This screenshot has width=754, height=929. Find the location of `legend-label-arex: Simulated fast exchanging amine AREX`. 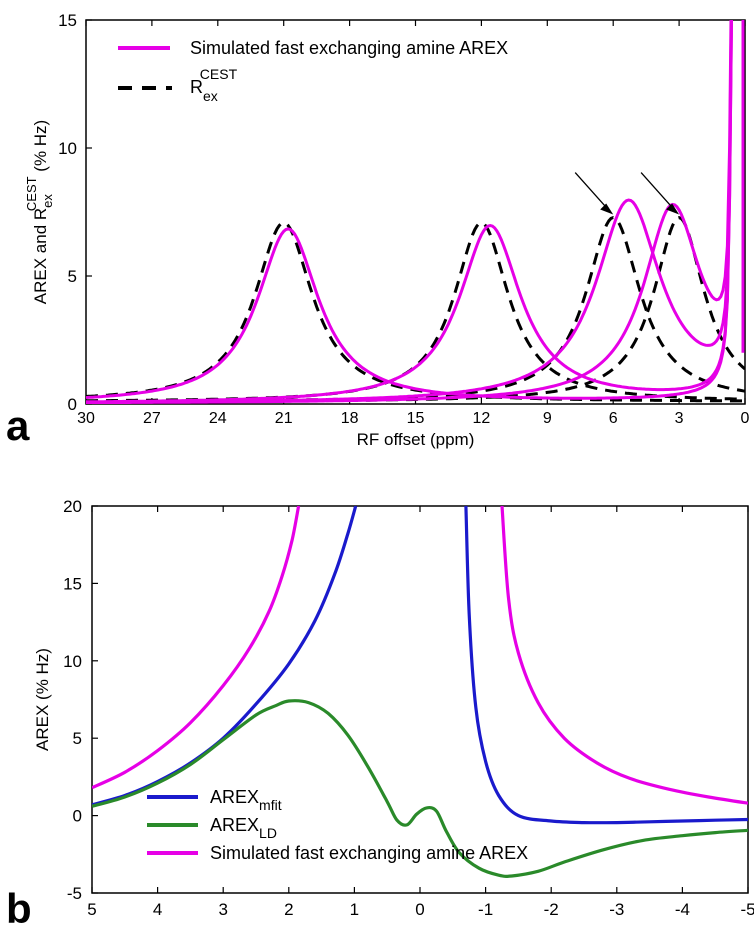

legend-label-arex: Simulated fast exchanging amine AREX is located at coordinates (349, 48).